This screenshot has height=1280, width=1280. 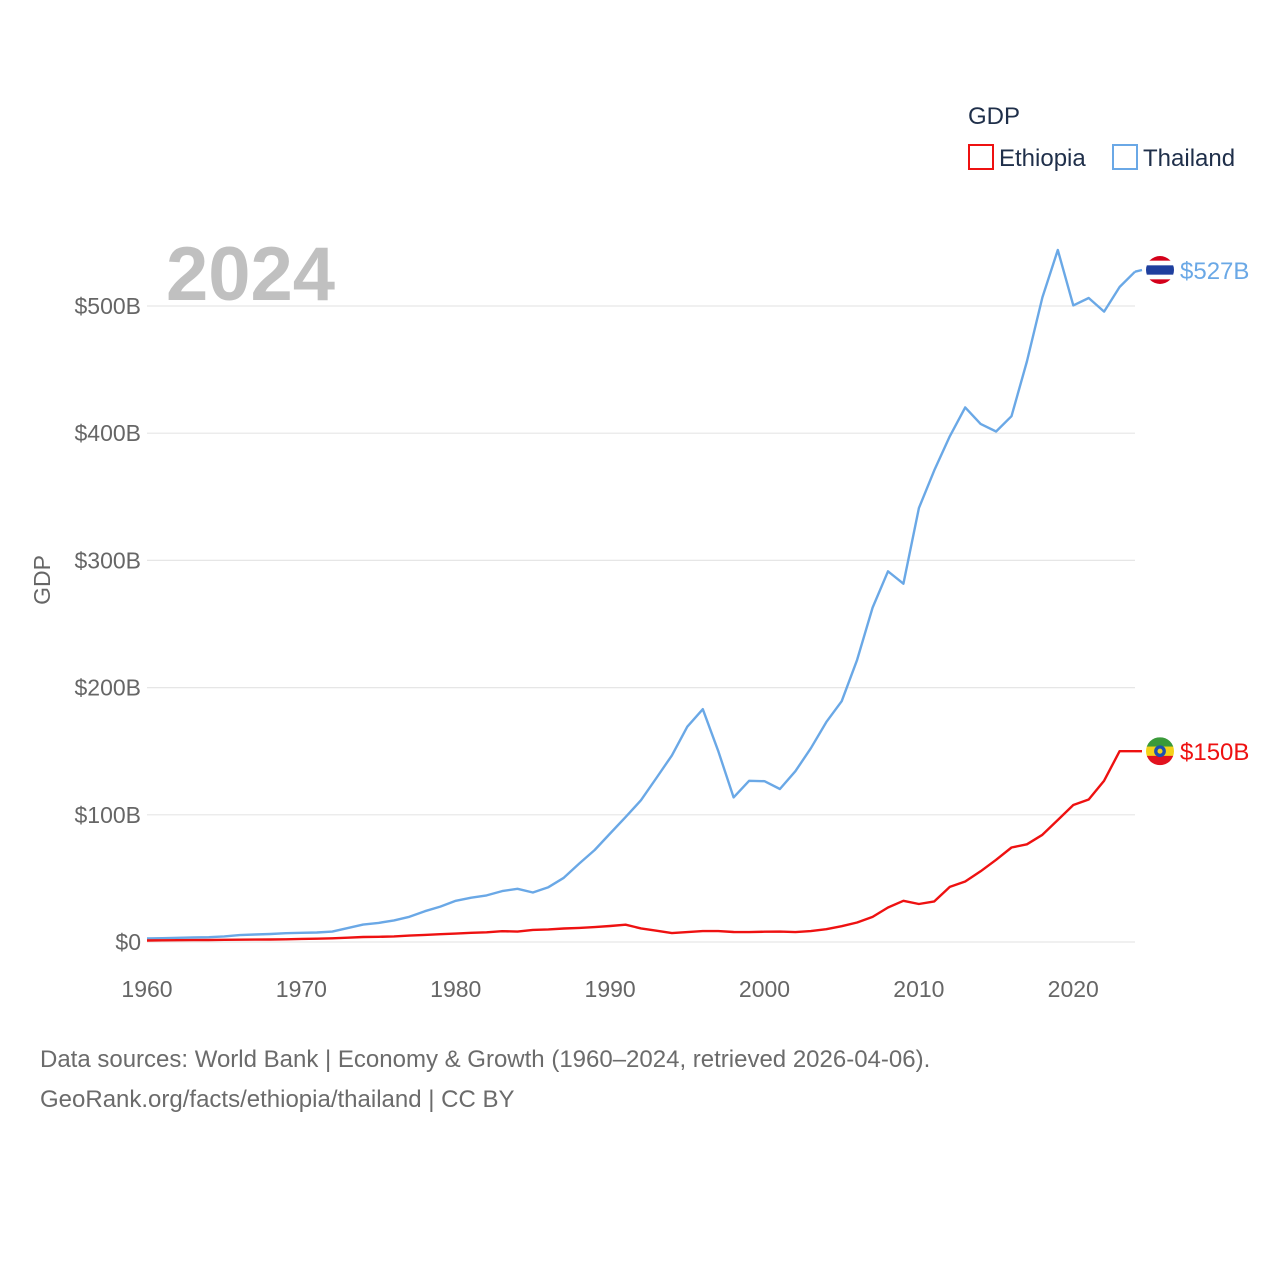 What do you see at coordinates (1138, 270) in the screenshot?
I see `end-connector-thailand` at bounding box center [1138, 270].